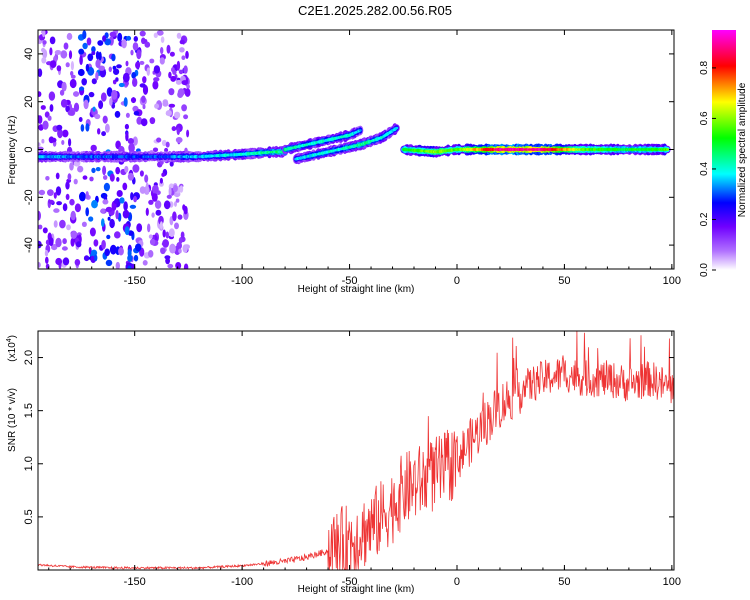  I want to click on colorbar-tick-label: 0.4, so click(704, 169).